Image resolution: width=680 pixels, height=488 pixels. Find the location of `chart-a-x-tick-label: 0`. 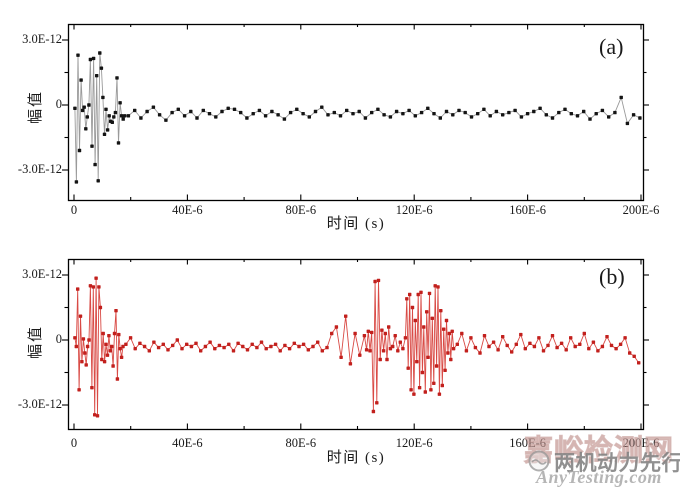

chart-a-x-tick-label: 0 is located at coordinates (74, 210).